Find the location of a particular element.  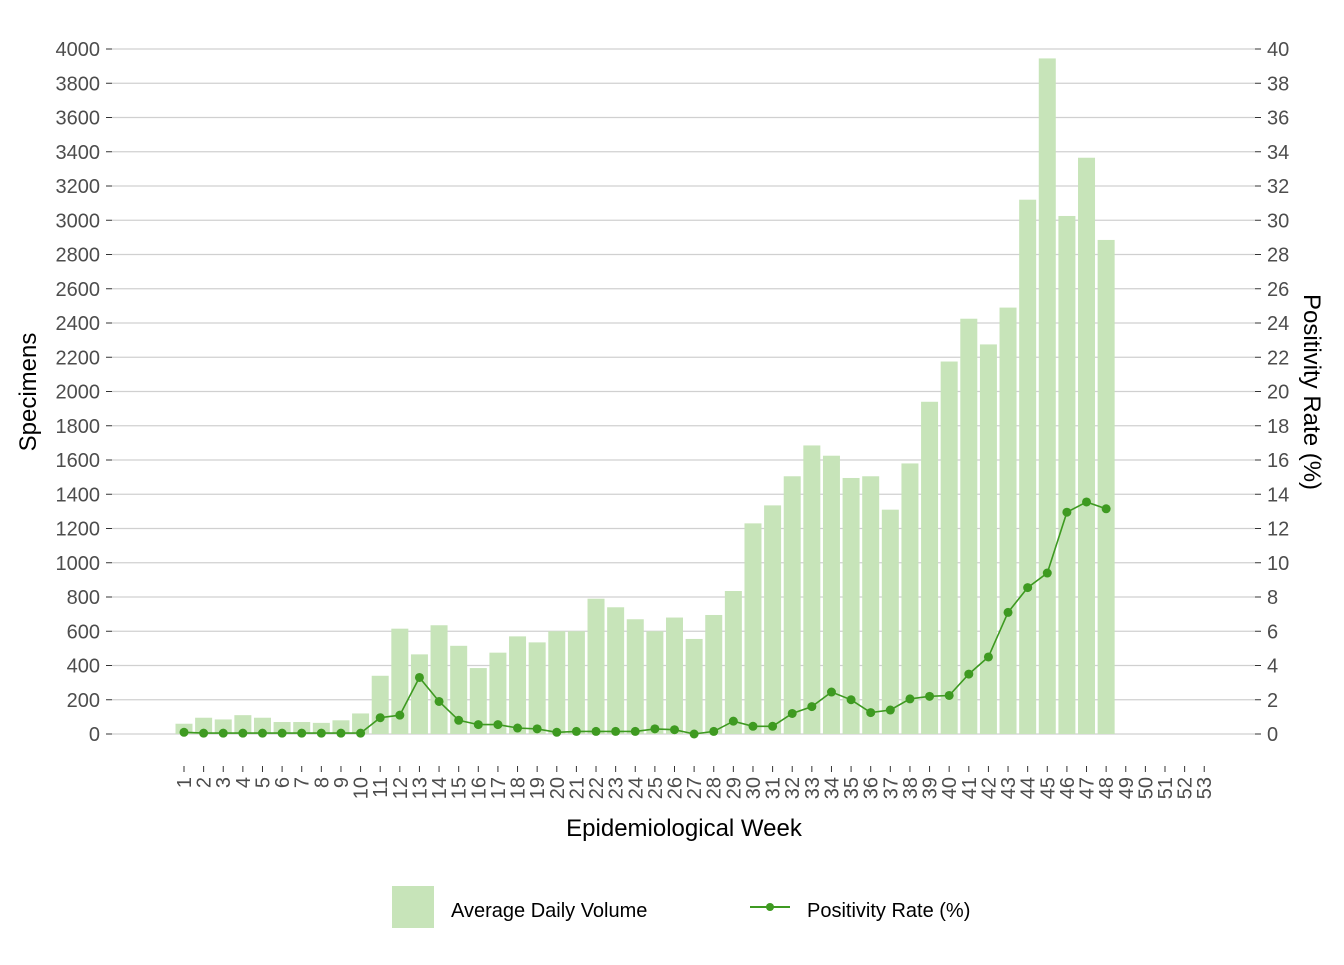

x-tick-label: 19 is located at coordinates (538, 788).